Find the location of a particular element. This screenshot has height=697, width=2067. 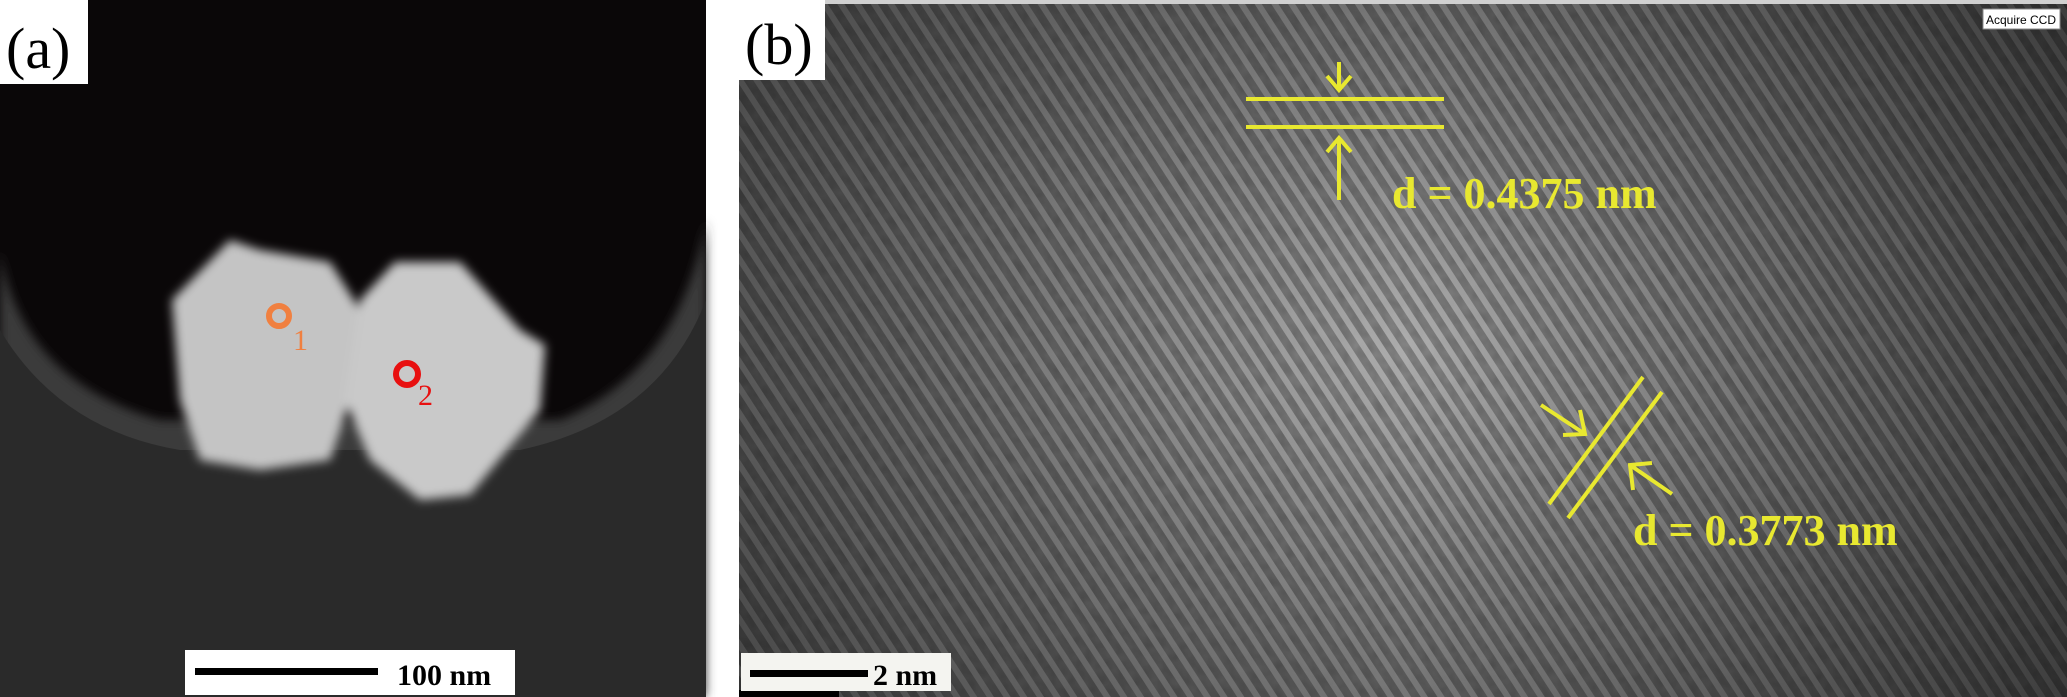

scale-bar-a-label: 100 nm is located at coordinates (444, 675).